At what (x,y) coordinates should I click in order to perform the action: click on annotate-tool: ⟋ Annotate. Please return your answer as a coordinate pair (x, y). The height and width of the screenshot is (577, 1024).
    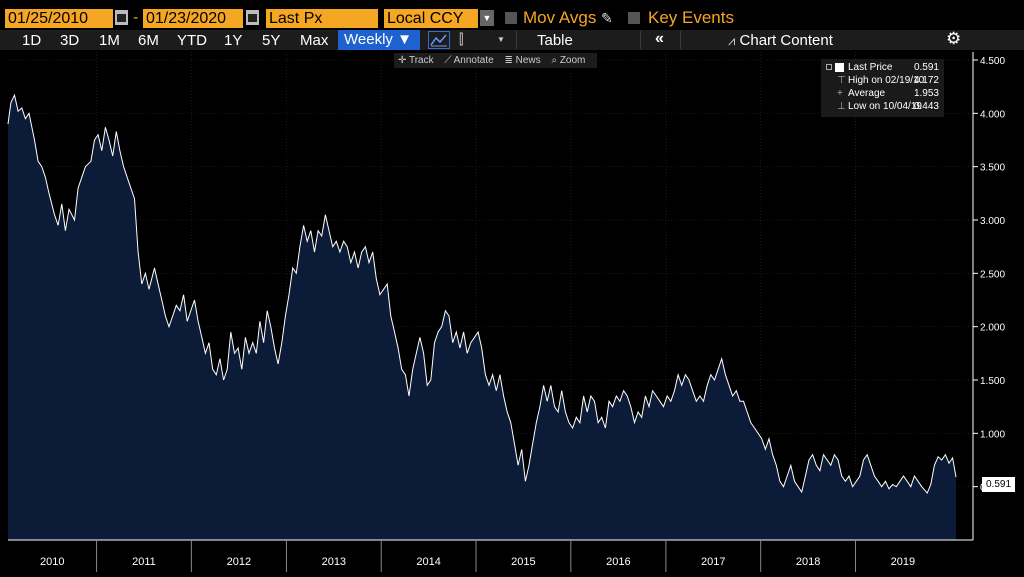
    Looking at the image, I should click on (469, 60).